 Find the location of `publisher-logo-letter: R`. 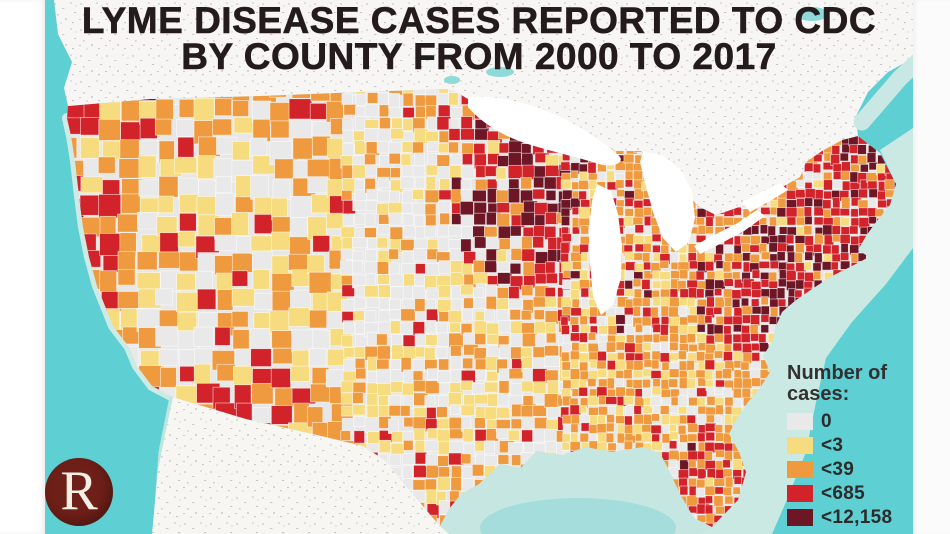

publisher-logo-letter: R is located at coordinates (79, 491).